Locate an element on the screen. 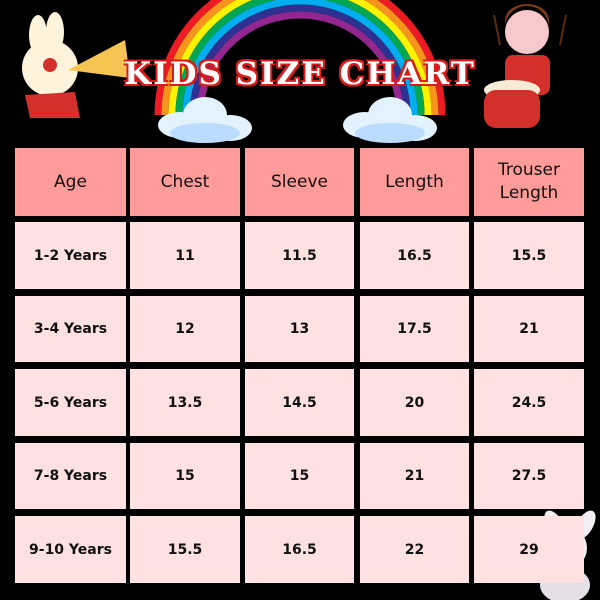 The image size is (600, 600). cell-text: 11 is located at coordinates (185, 255).